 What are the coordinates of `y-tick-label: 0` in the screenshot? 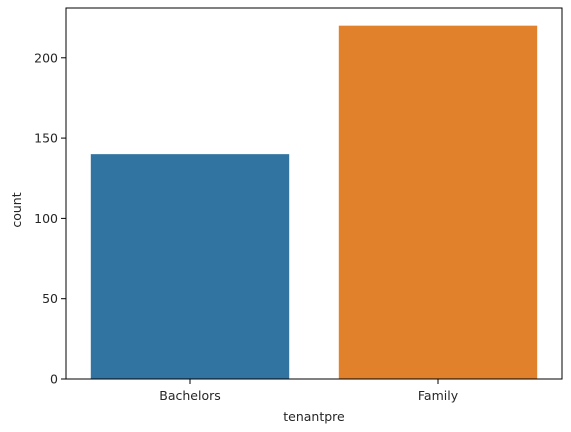 It's located at (54, 379).